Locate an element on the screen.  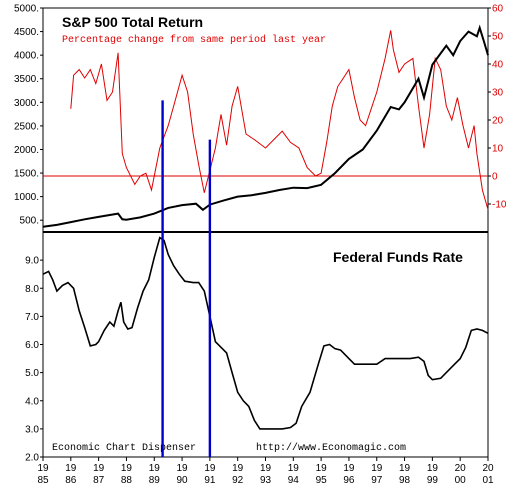
sp500-left-tick-label: 3500. is located at coordinates (26, 79).